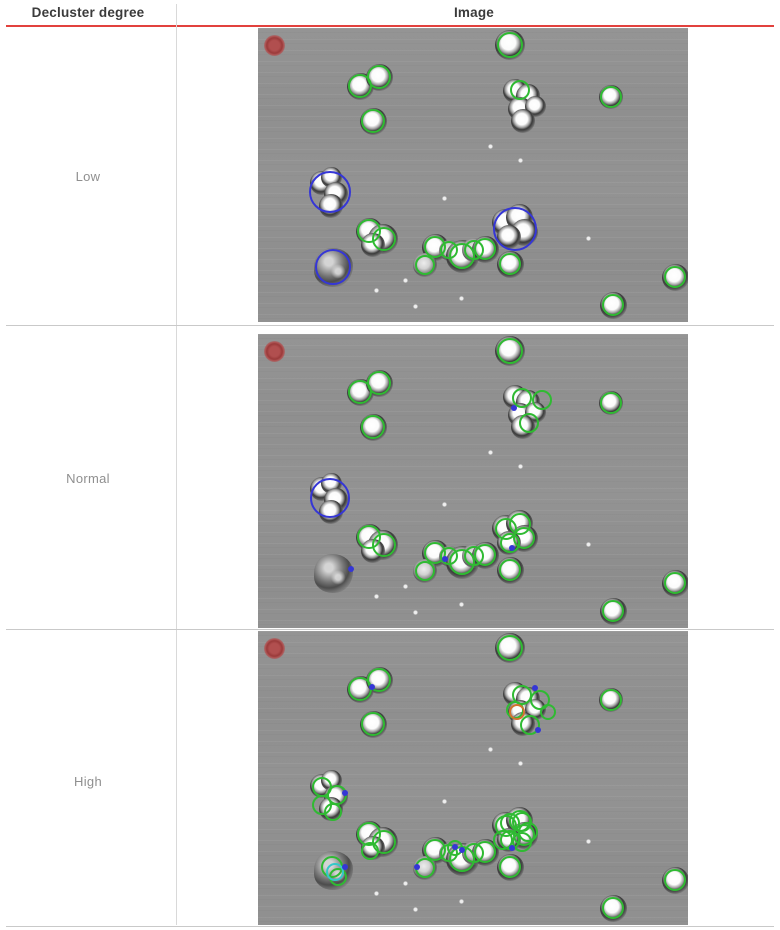 Image resolution: width=780 pixels, height=930 pixels. Describe the element at coordinates (333, 573) in the screenshot. I see `debris-blob` at that location.